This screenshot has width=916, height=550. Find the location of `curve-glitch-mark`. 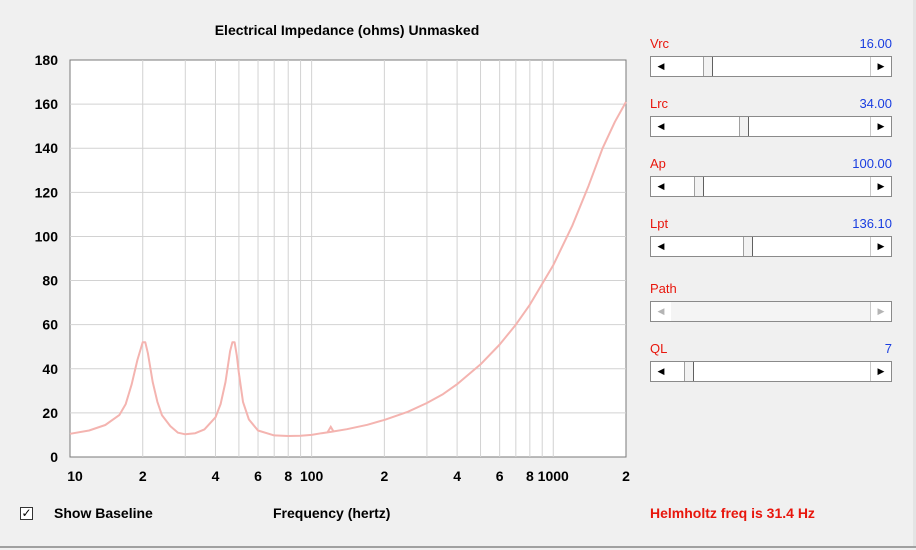

curve-glitch-mark is located at coordinates (330, 428).